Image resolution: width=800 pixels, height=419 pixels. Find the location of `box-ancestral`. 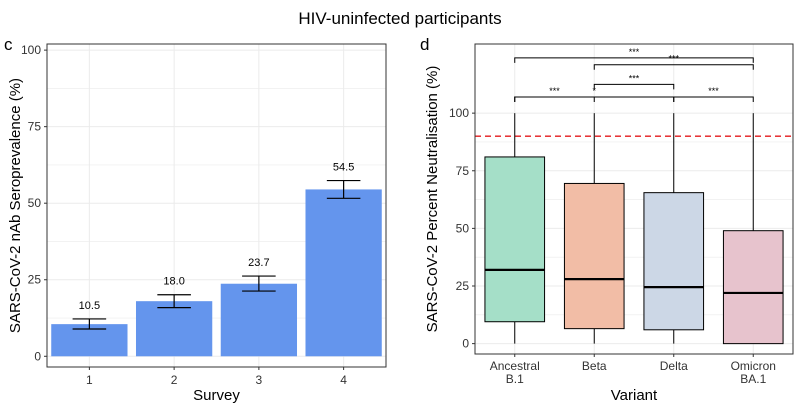

box-ancestral is located at coordinates (515, 239).